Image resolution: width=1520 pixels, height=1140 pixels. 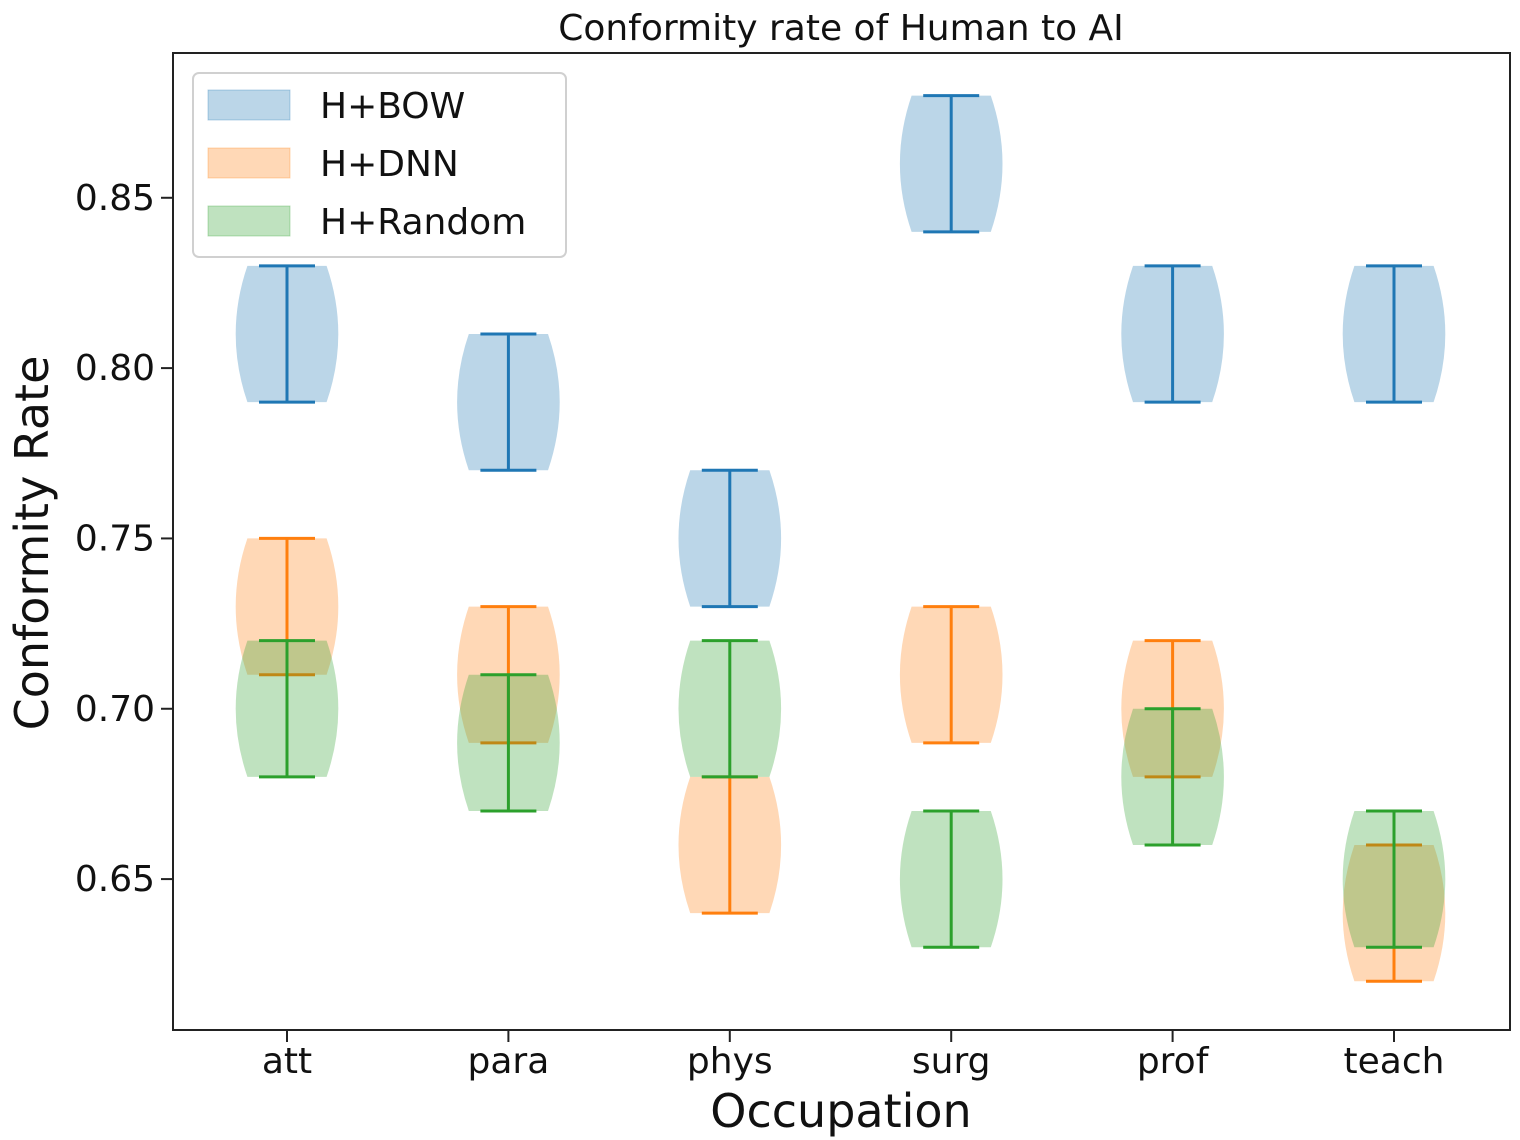 What do you see at coordinates (115, 538) in the screenshot?
I see `y-tick-label: 0.75` at bounding box center [115, 538].